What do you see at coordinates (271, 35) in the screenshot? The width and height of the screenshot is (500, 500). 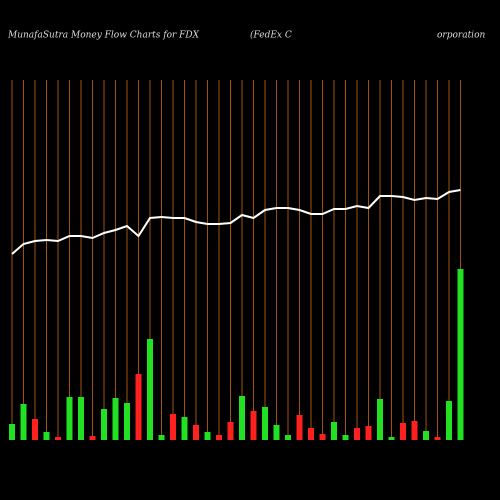 I see `title: (FedEx C` at bounding box center [271, 35].